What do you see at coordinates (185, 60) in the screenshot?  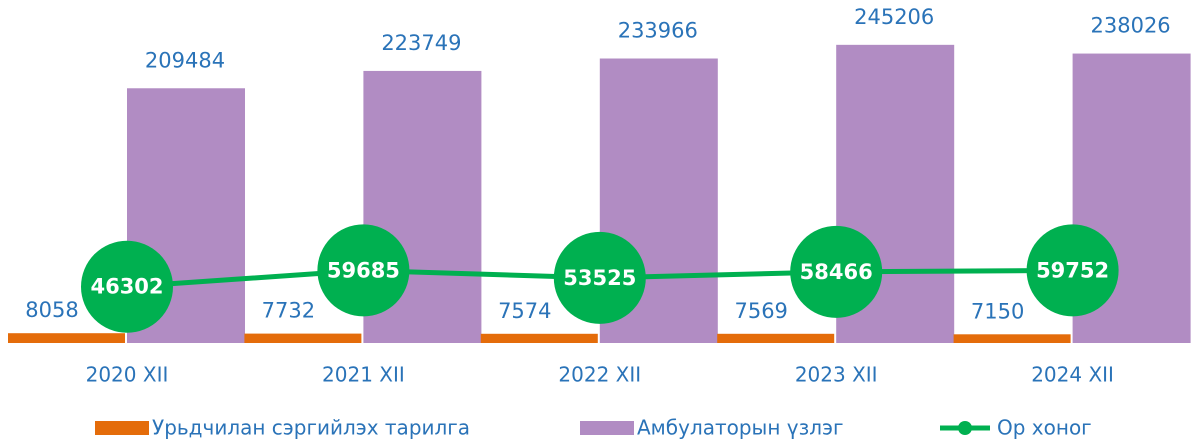 I see `data-label: 209484` at bounding box center [185, 60].